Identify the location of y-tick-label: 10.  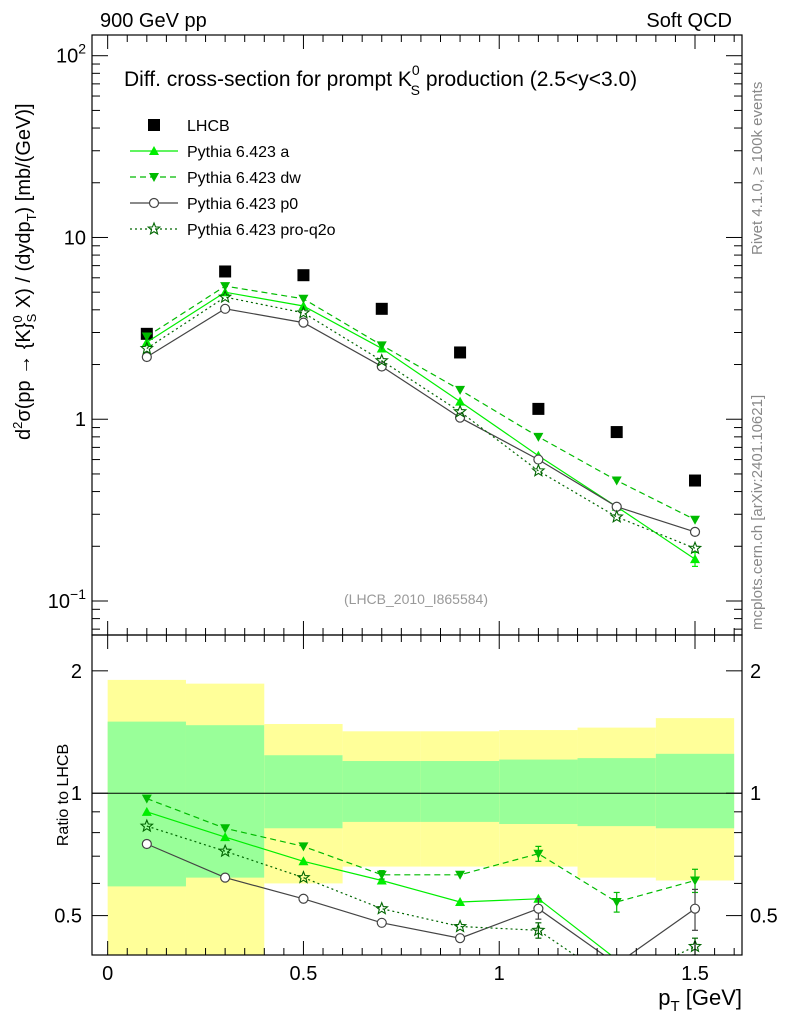
(75, 238).